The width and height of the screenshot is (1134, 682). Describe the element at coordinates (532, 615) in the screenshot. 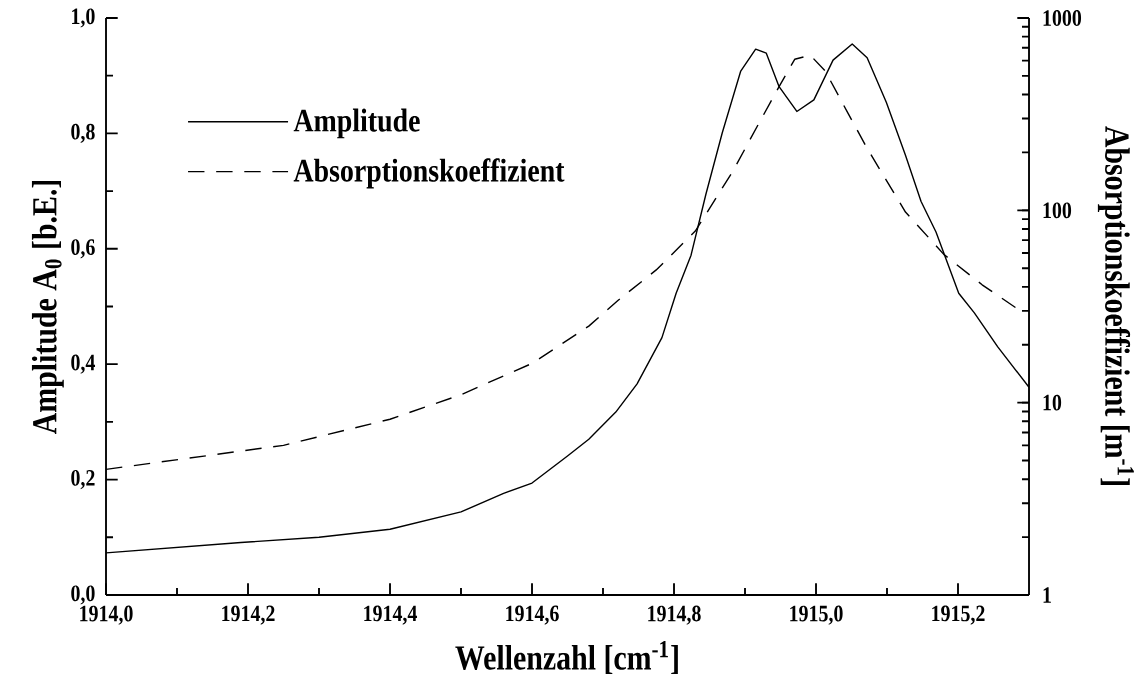

I see `x-tick-label: 1914,6` at that location.